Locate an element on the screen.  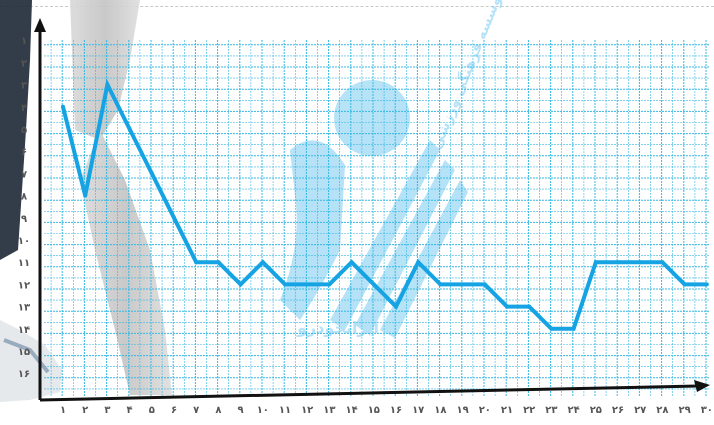
y-axis-arrowhead is located at coordinates (40, 25).